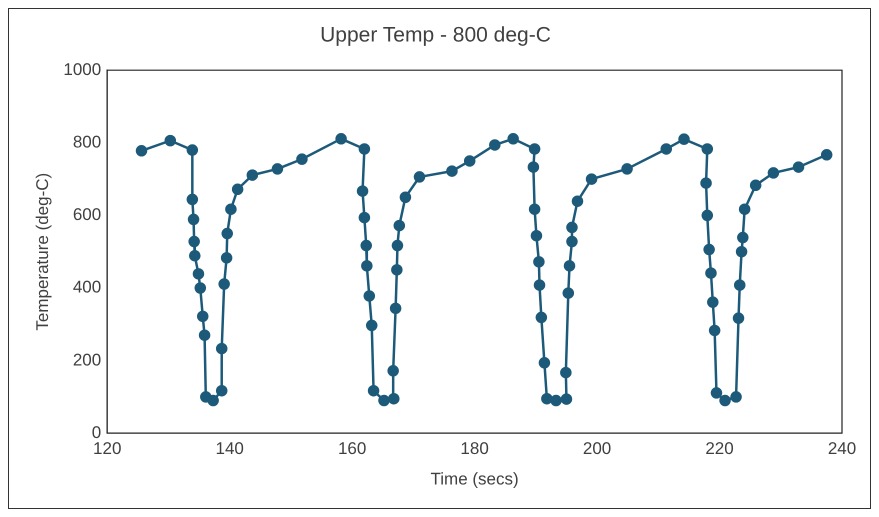 The image size is (879, 517). I want to click on x-tick-label: 160, so click(352, 448).